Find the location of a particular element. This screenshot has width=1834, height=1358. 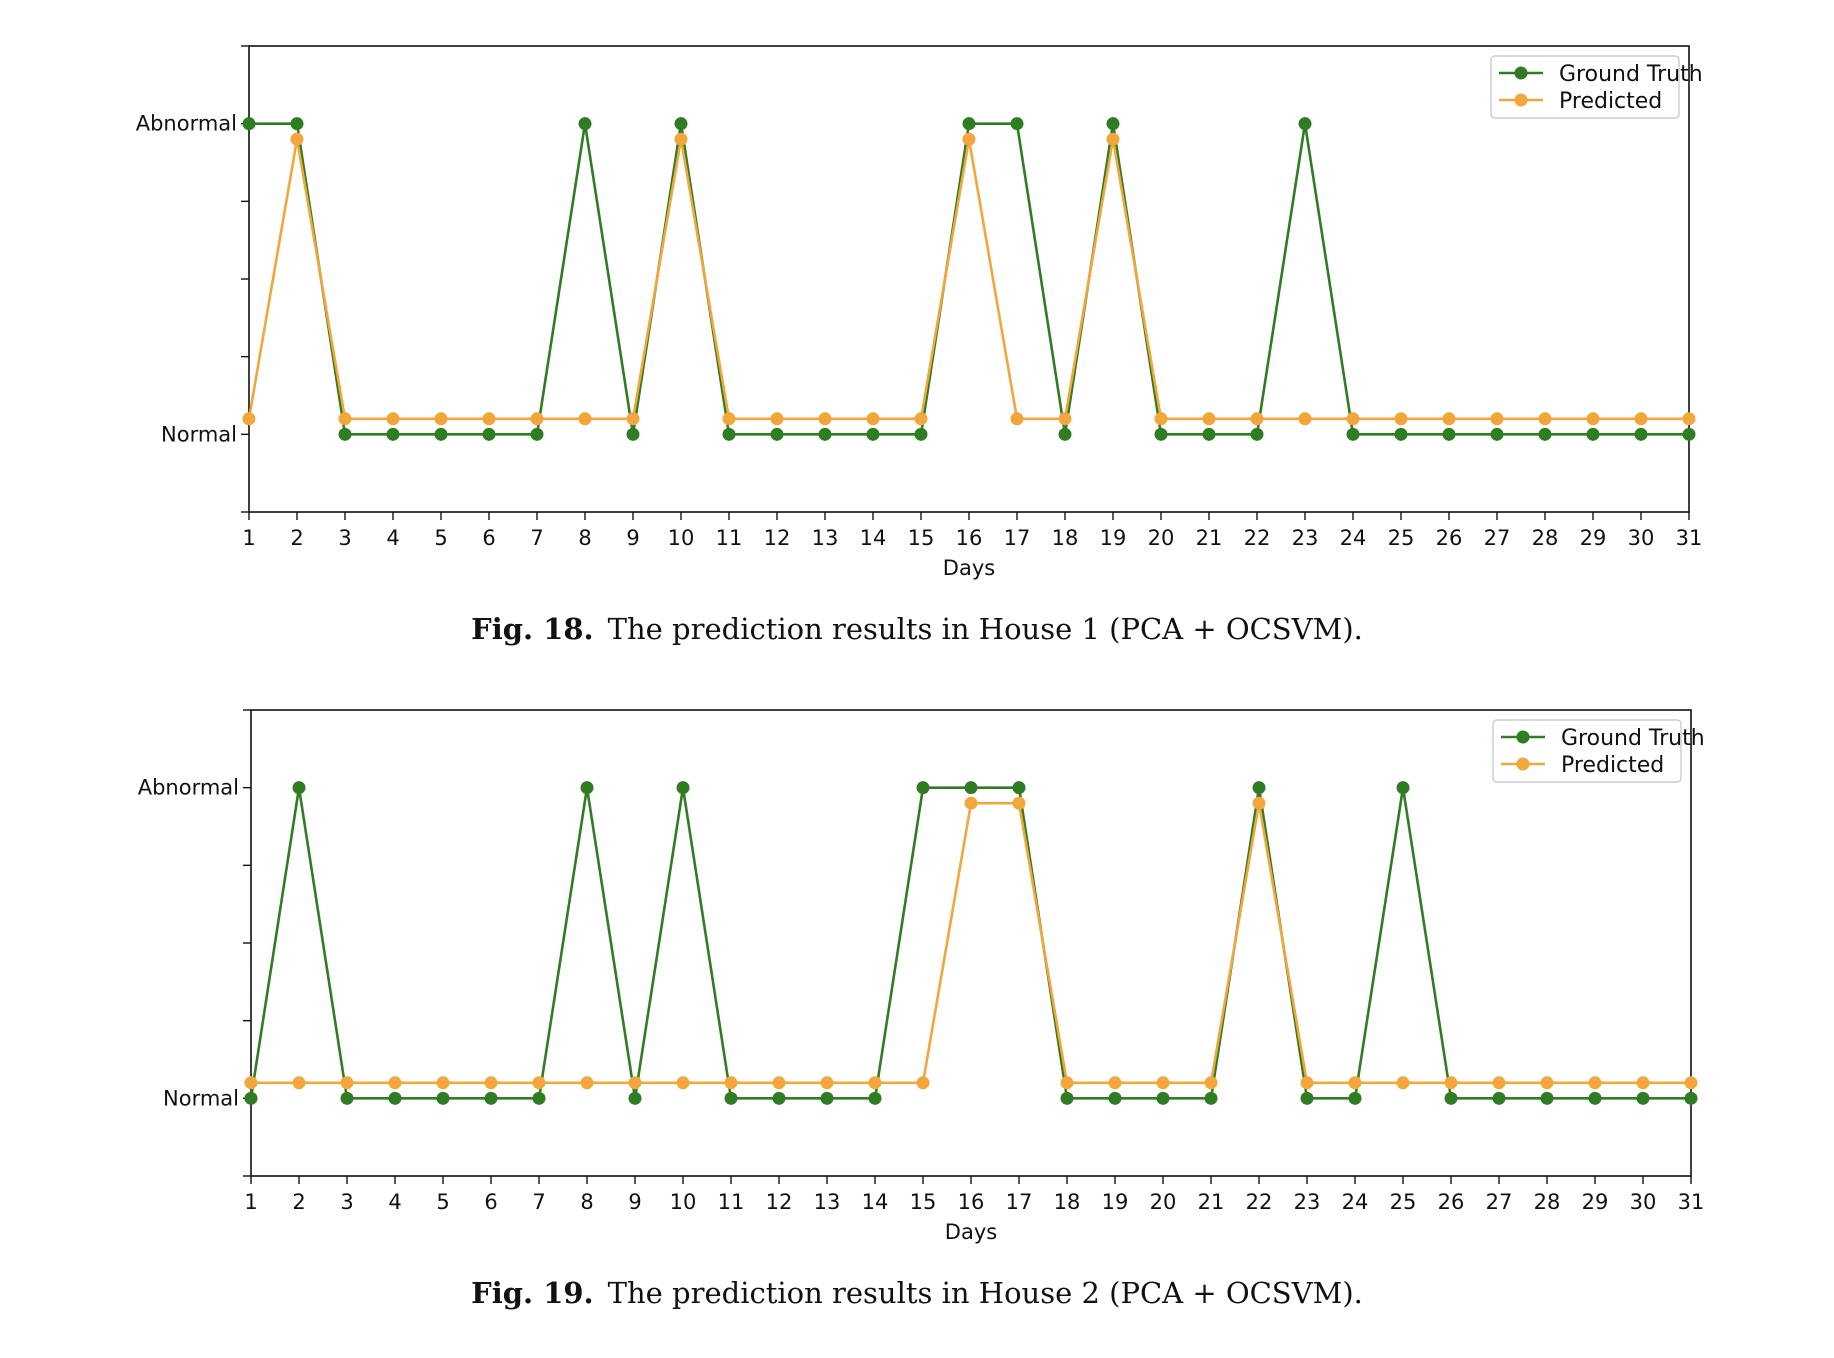

x-tick-label: 28 is located at coordinates (1547, 1202).